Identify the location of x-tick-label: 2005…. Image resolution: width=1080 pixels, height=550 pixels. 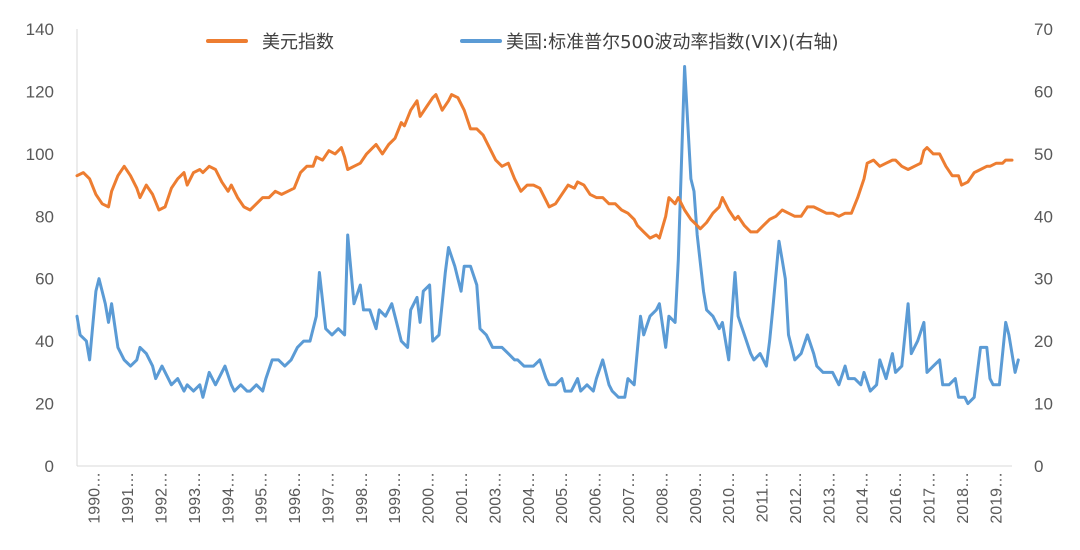
(562, 498).